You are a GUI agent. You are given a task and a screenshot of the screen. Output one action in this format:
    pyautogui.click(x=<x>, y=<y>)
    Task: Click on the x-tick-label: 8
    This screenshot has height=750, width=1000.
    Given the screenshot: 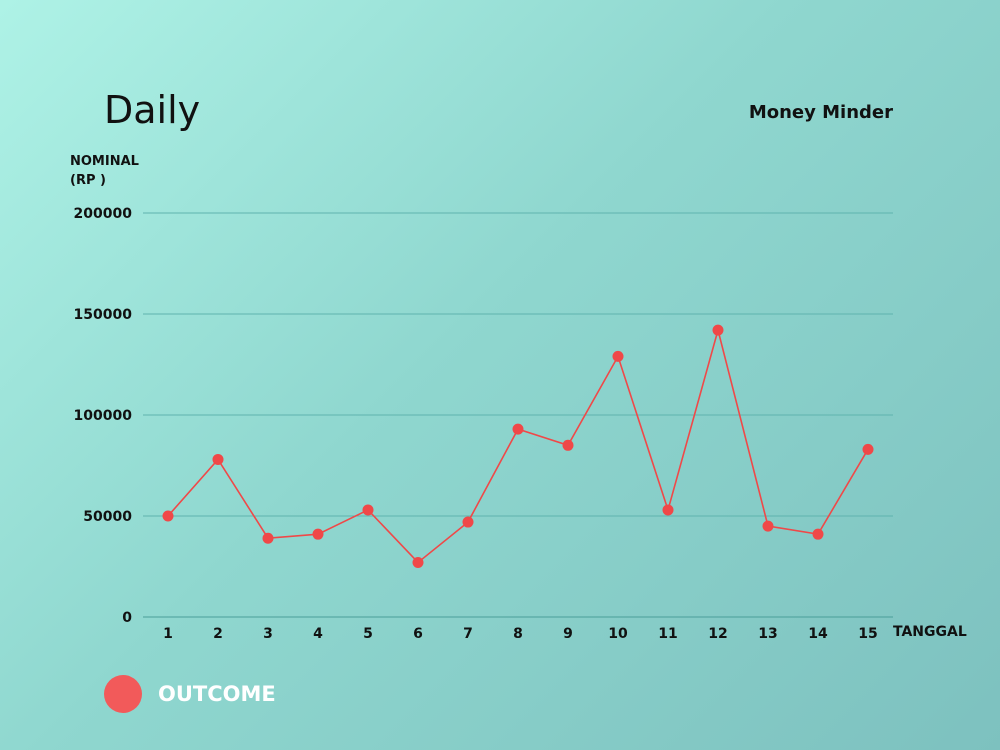 What is the action you would take?
    pyautogui.click(x=518, y=634)
    